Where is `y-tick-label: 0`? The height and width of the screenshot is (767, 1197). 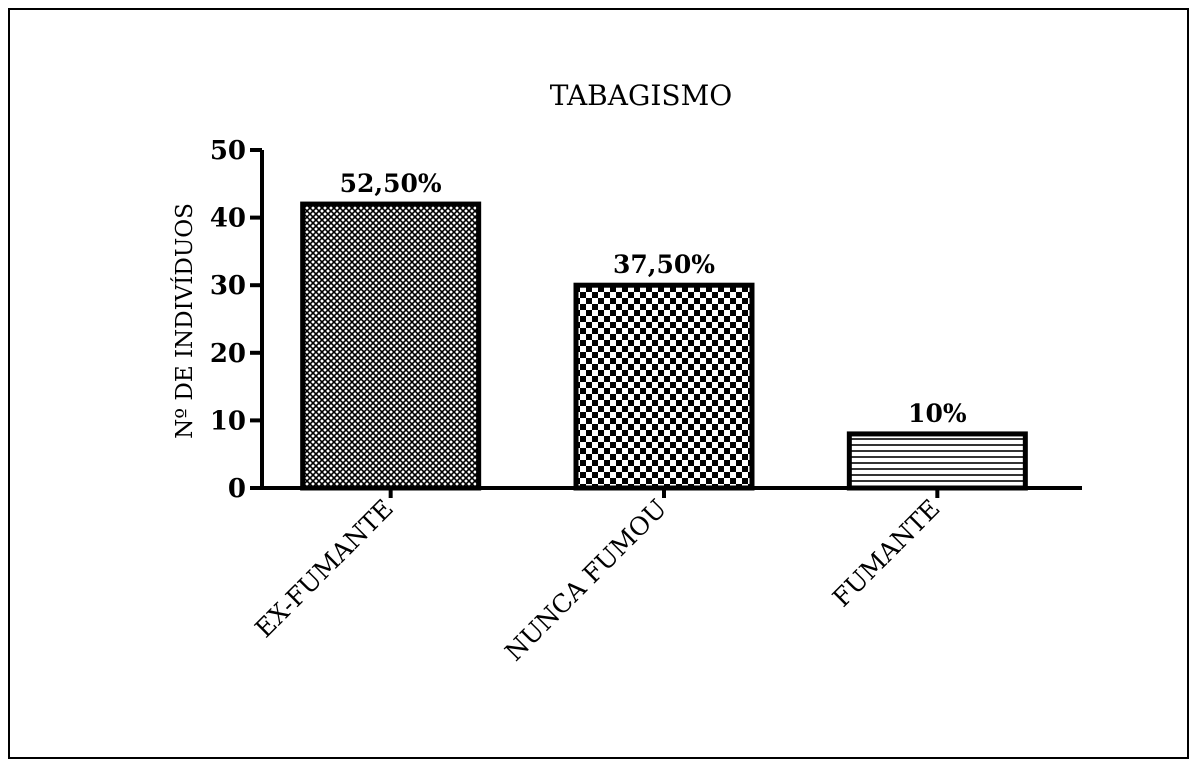 y-tick-label: 0 is located at coordinates (237, 489).